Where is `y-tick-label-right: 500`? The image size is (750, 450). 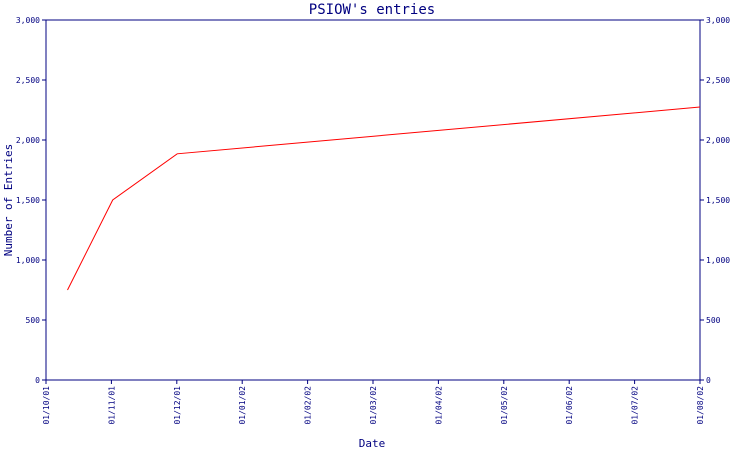
y-tick-label-right: 500 is located at coordinates (713, 320).